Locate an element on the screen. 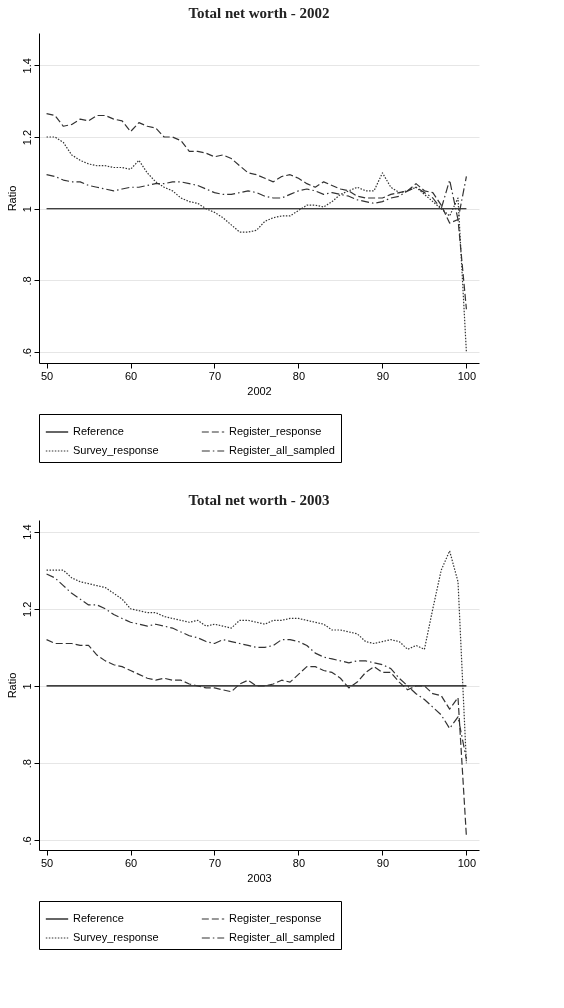 The image size is (564, 1008). x-axis-title: 2002 is located at coordinates (259, 390).